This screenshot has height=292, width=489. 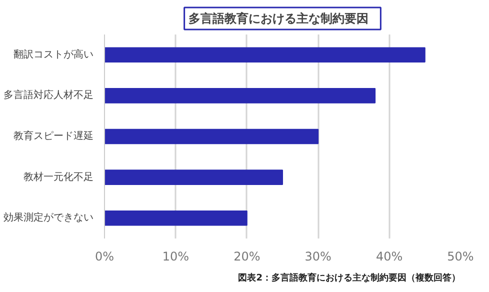 What do you see at coordinates (59, 176) in the screenshot?
I see `y-tick-label: 教材一元化不足` at bounding box center [59, 176].